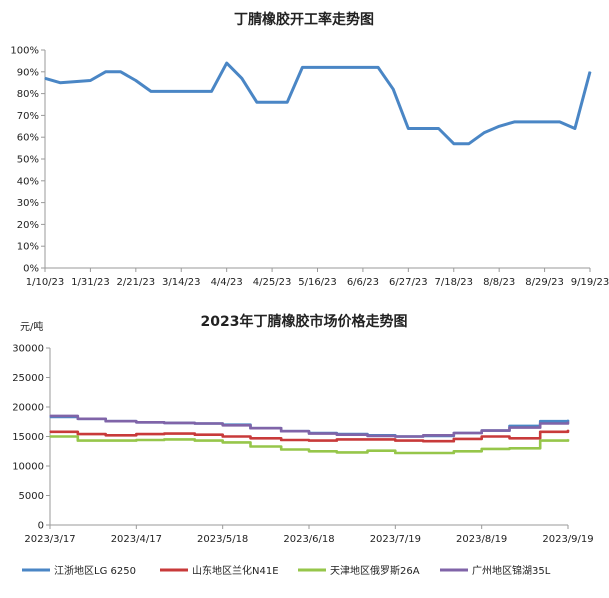 This screenshot has height=598, width=609. What do you see at coordinates (567, 539) in the screenshot?
I see `chart-2-x-tick-label: 2023/9/19` at bounding box center [567, 539].